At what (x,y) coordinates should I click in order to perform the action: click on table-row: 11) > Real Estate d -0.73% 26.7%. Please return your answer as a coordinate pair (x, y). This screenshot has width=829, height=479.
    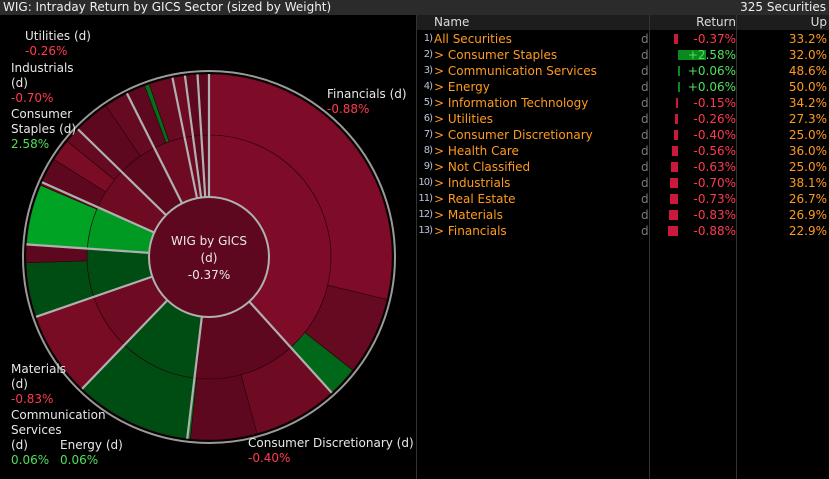
    Looking at the image, I should click on (623, 199).